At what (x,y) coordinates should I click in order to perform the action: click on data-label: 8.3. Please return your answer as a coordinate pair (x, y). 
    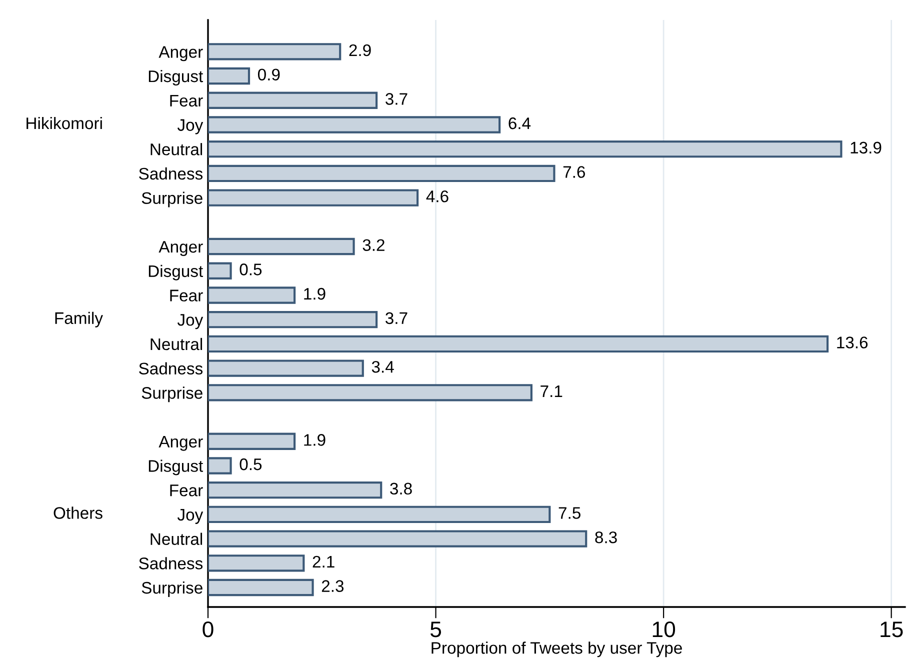
    Looking at the image, I should click on (606, 537).